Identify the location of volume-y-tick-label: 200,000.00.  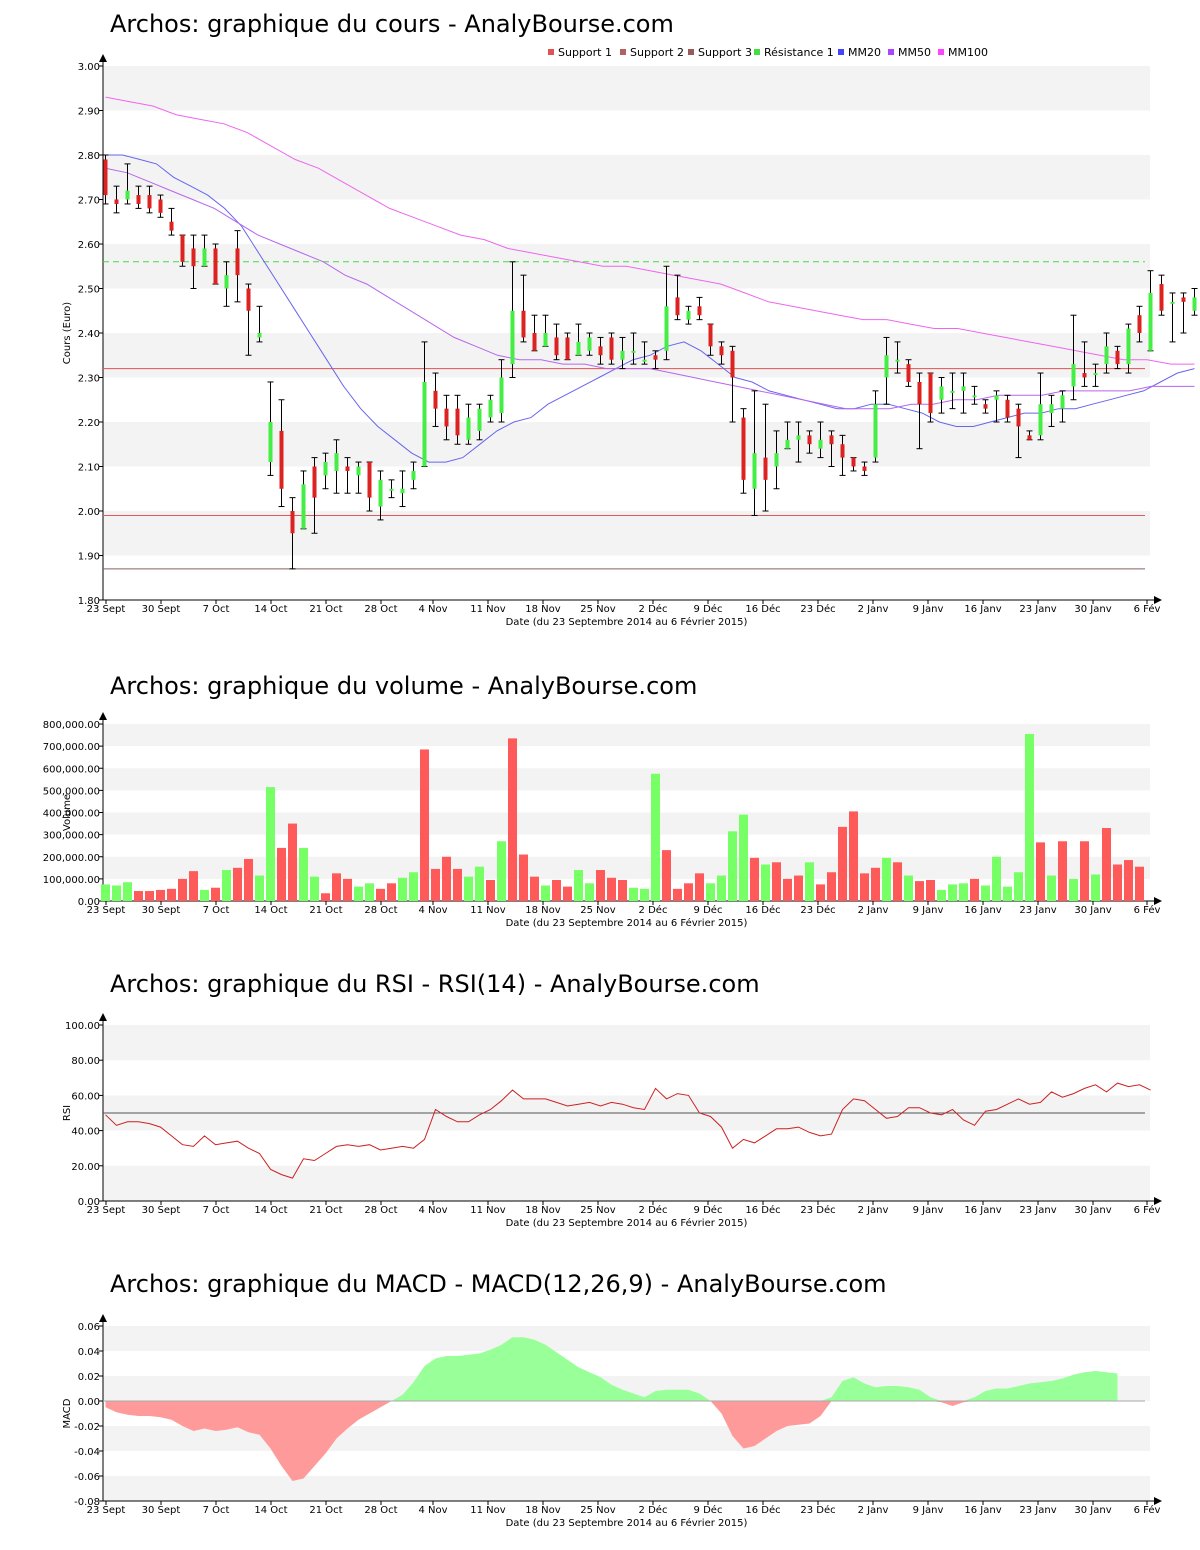
(71, 858).